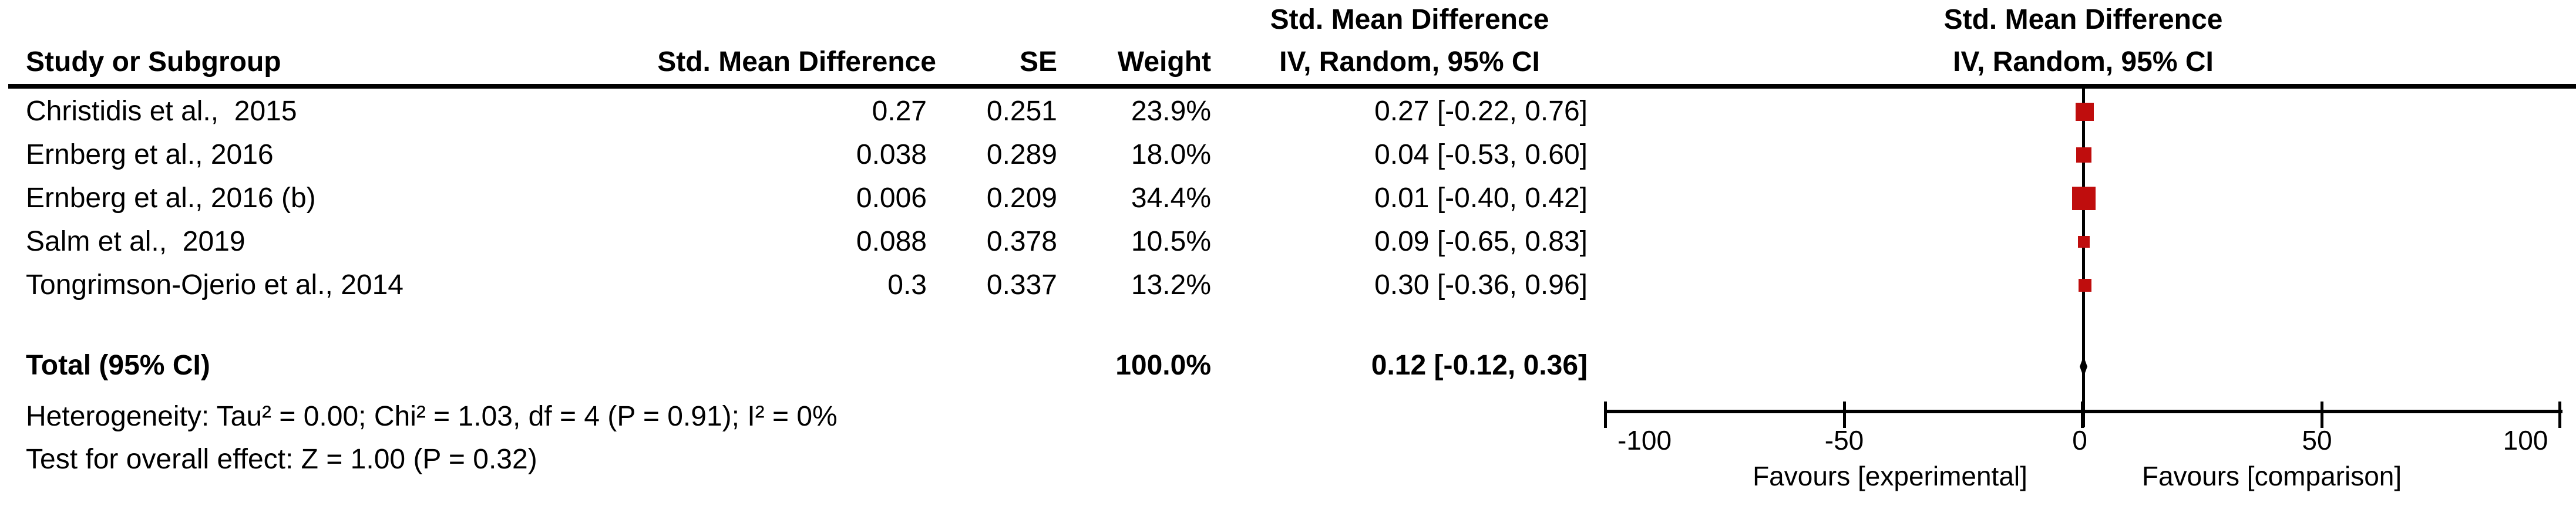  I want to click on se-column-header: SE, so click(1038, 61).